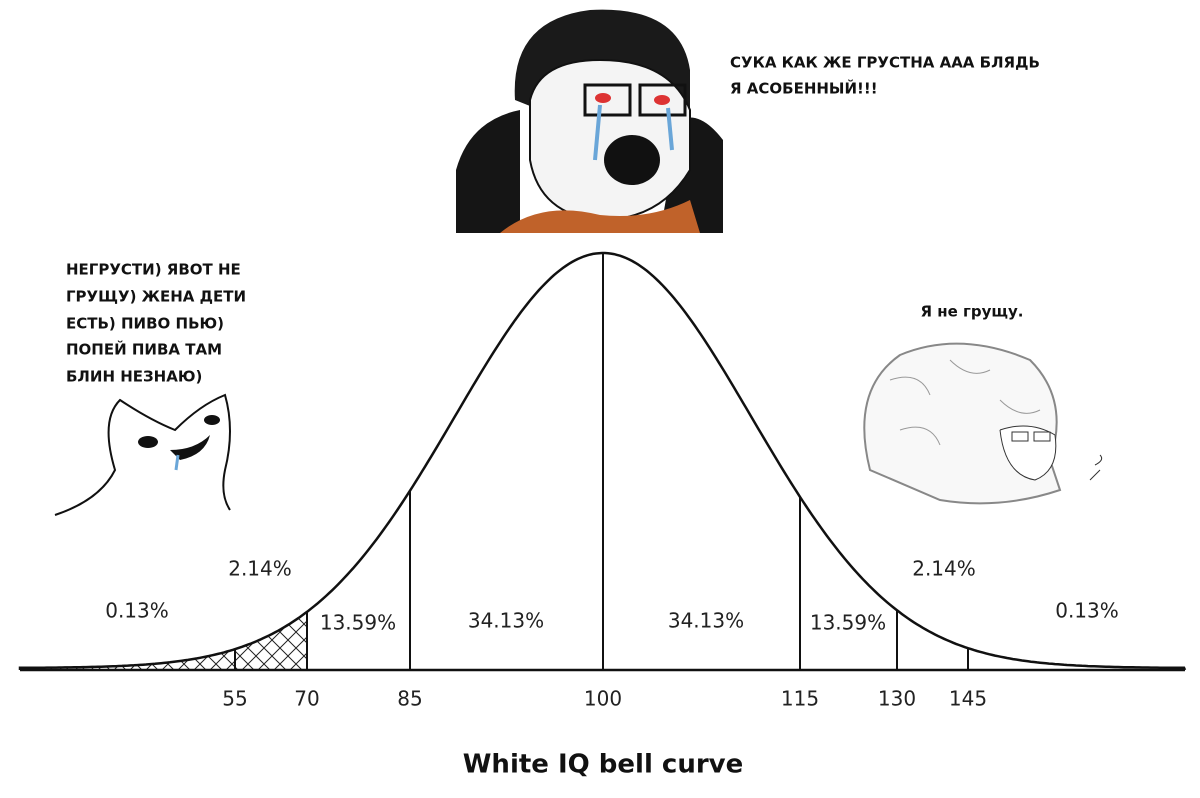 The height and width of the screenshot is (798, 1200). What do you see at coordinates (153, 270) in the screenshot?
I see `speech-line: НЕГРУСТИ) ЯВОТ НЕ` at bounding box center [153, 270].